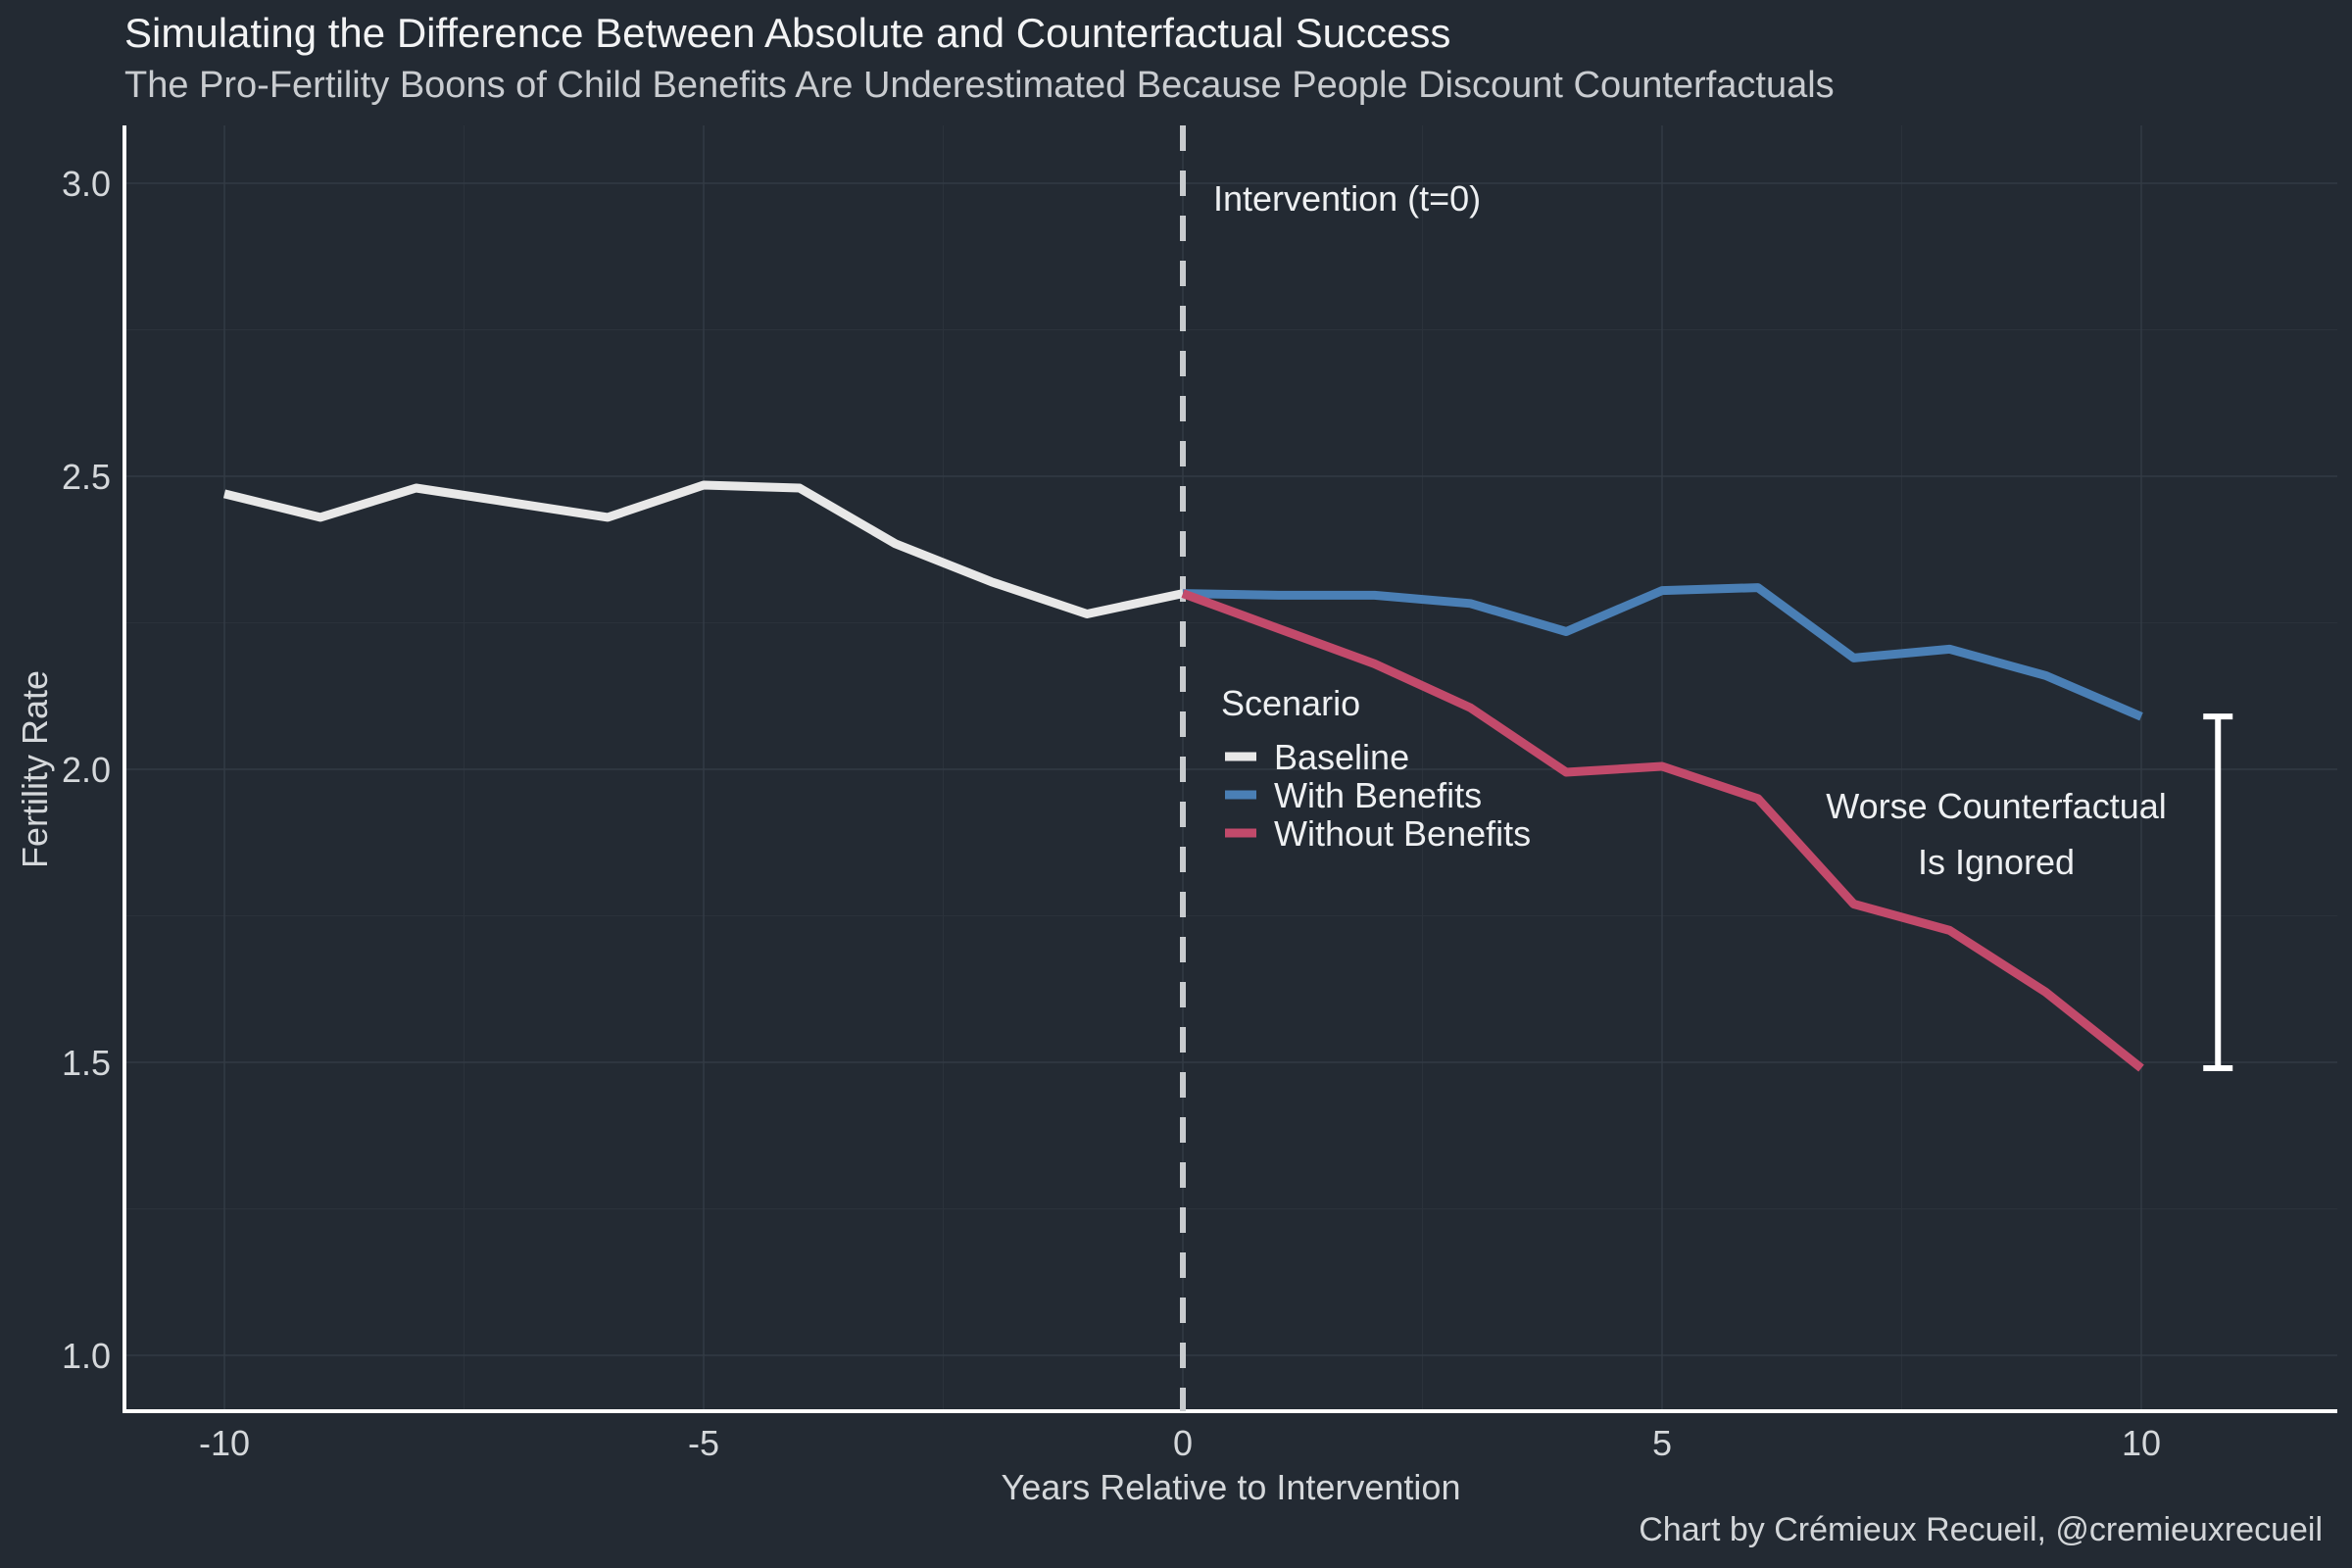 The image size is (2352, 1568). Describe the element at coordinates (1231, 1487) in the screenshot. I see `x-axis-title: Years Relative to Intervention` at that location.